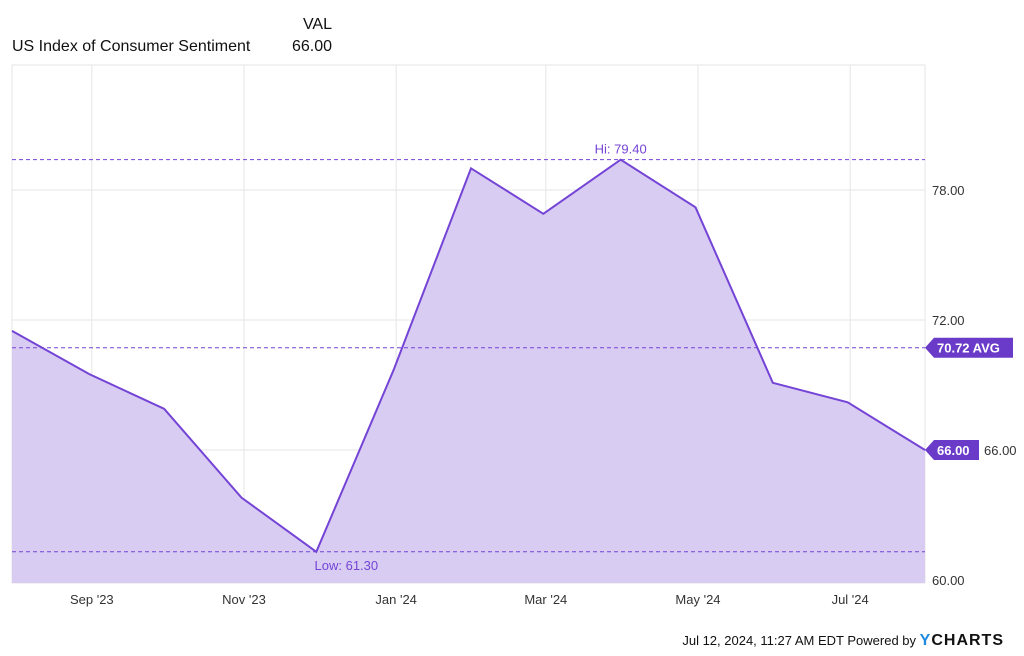 The image size is (1024, 656). What do you see at coordinates (948, 190) in the screenshot?
I see `y-tick-label: 78.00` at bounding box center [948, 190].